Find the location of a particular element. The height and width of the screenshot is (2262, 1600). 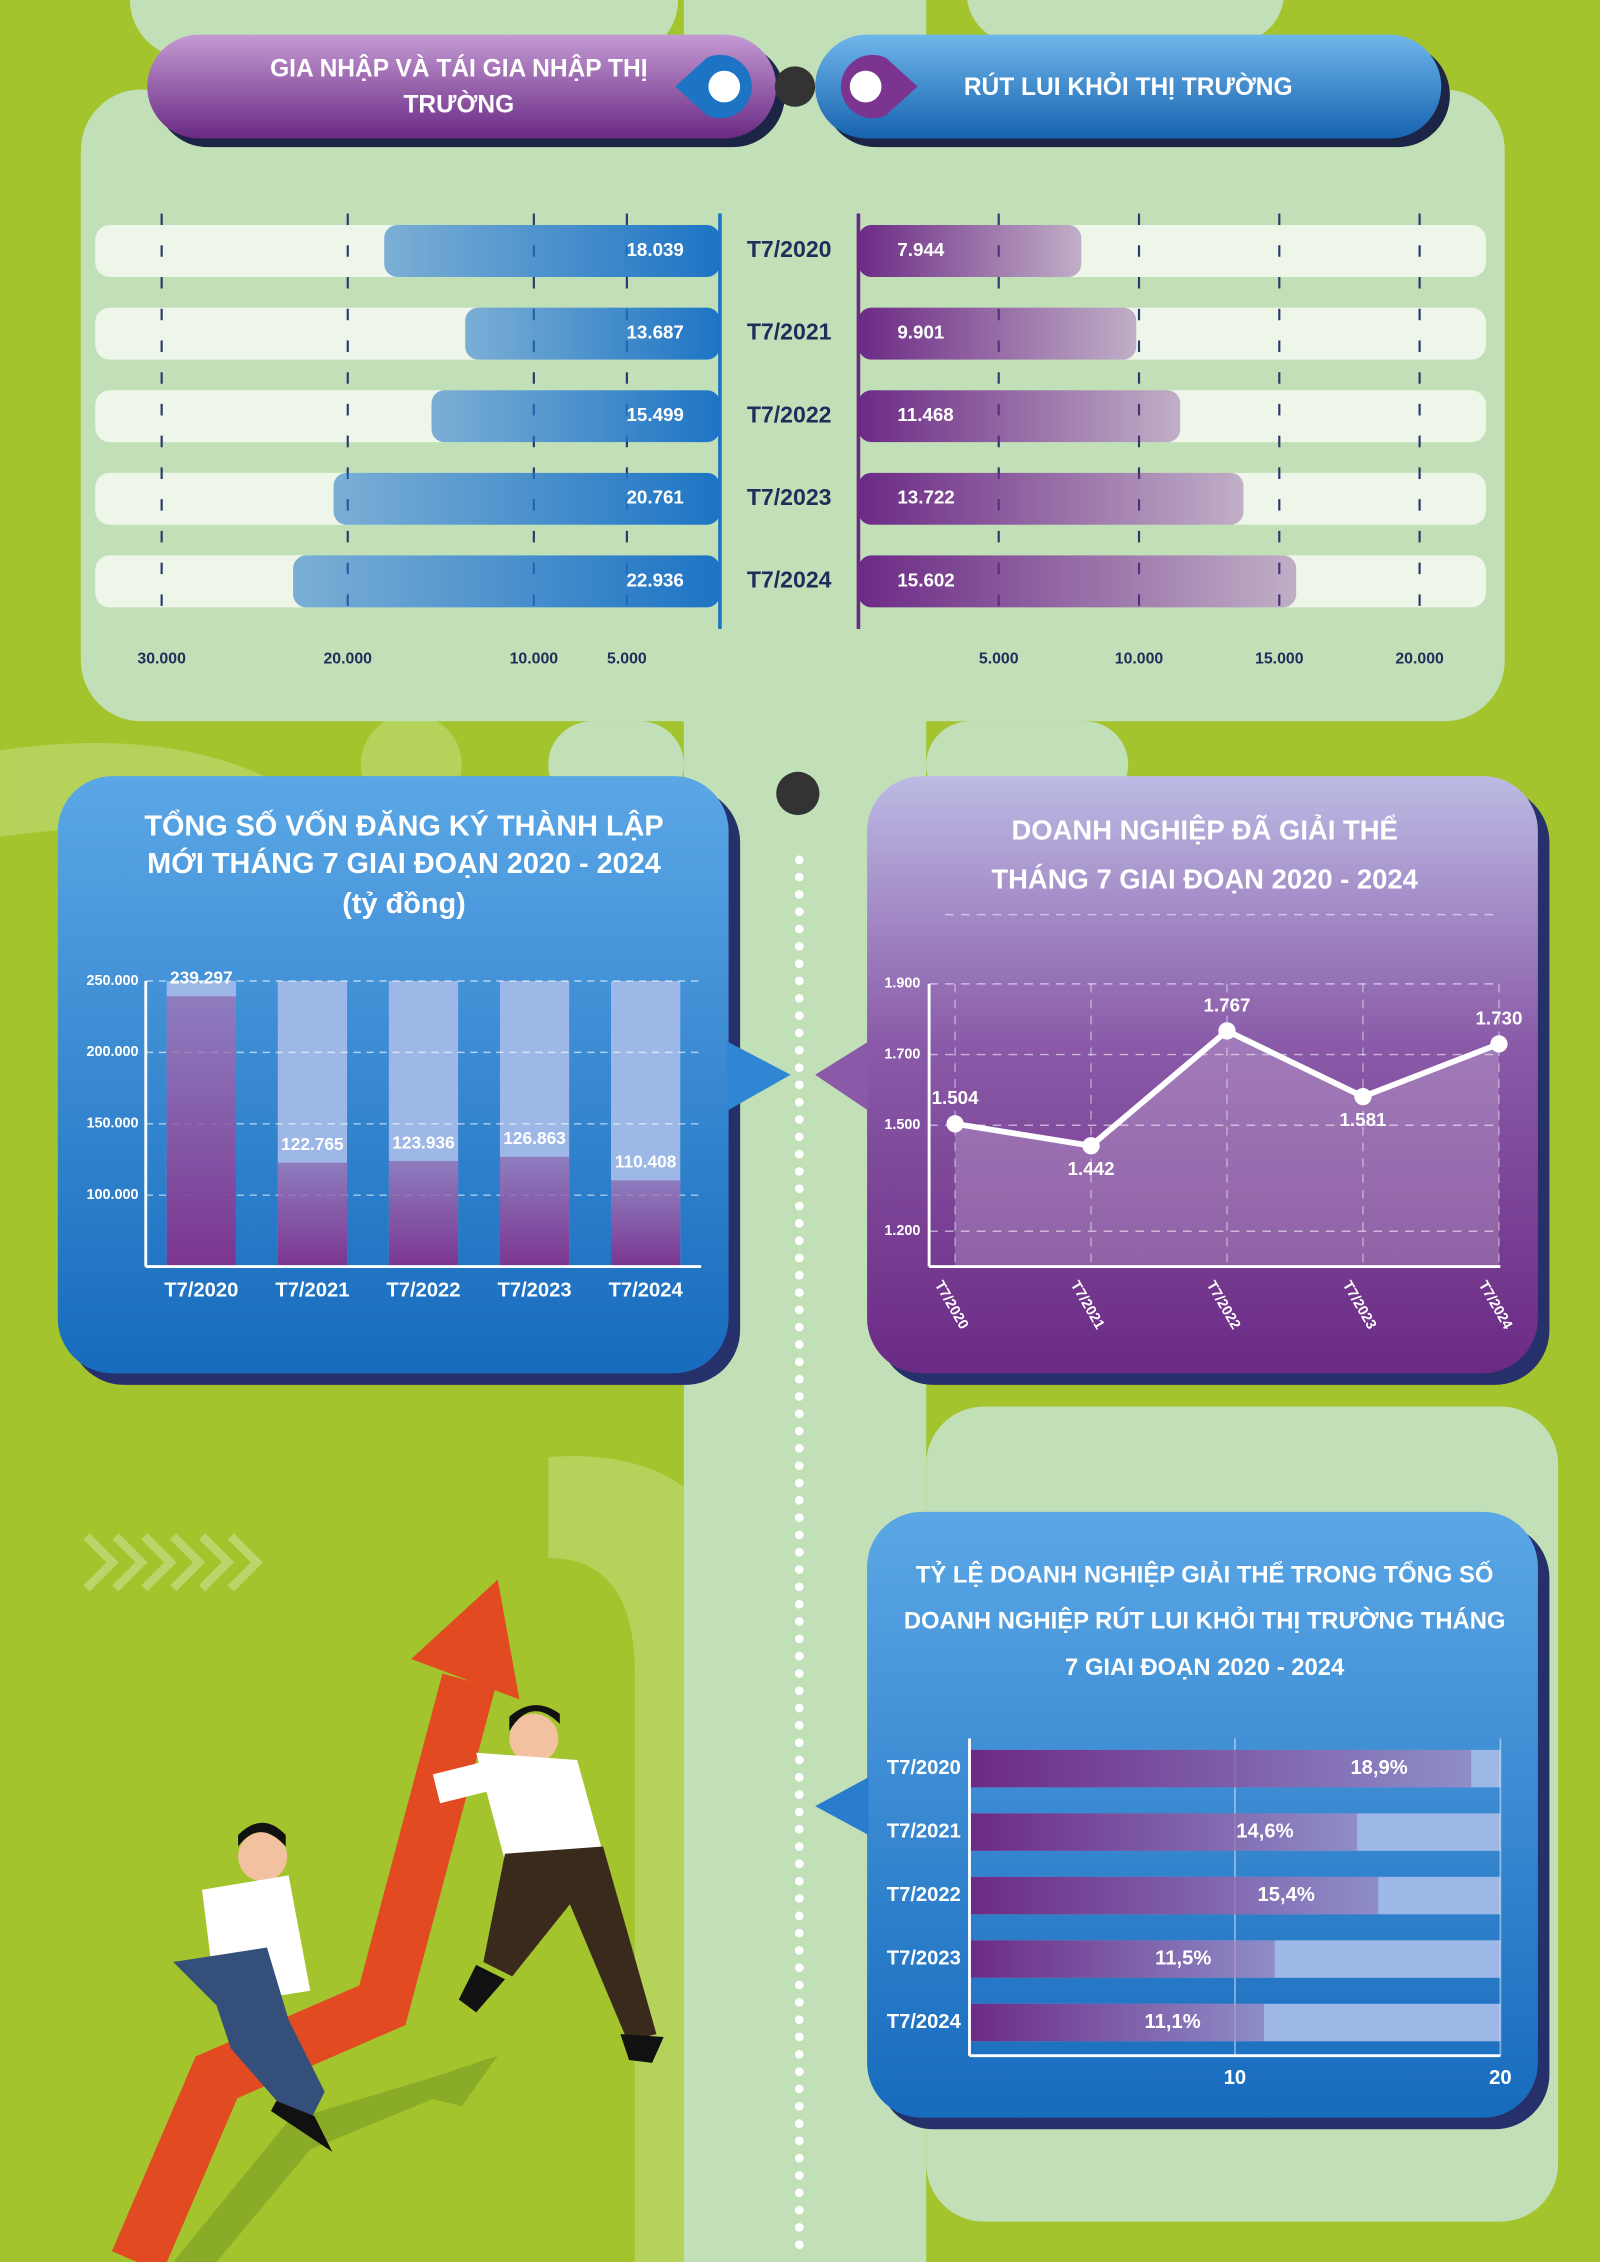

person is located at coordinates (253, 1987).